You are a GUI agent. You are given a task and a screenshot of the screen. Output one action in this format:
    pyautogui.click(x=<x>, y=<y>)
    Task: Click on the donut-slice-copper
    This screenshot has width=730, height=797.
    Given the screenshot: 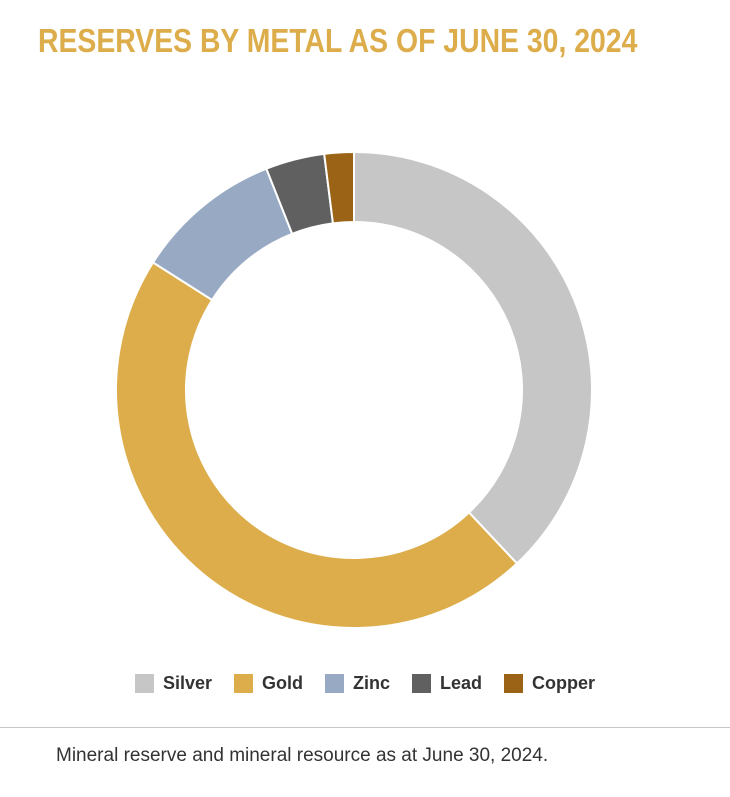 What is the action you would take?
    pyautogui.click(x=339, y=187)
    